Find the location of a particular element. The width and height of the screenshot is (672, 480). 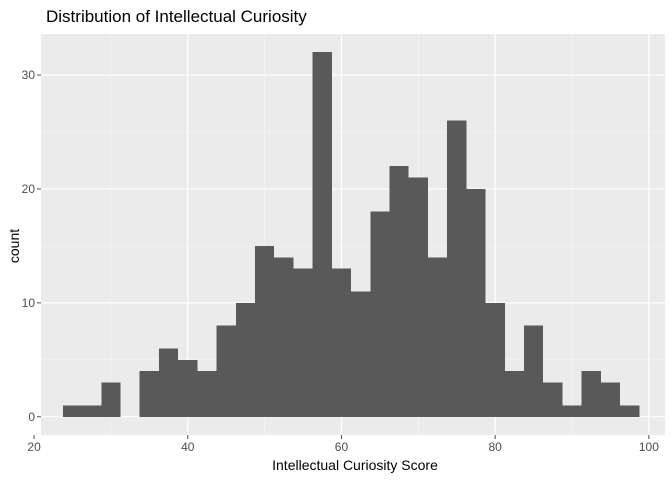

x-tick-label: 20 is located at coordinates (34, 447).